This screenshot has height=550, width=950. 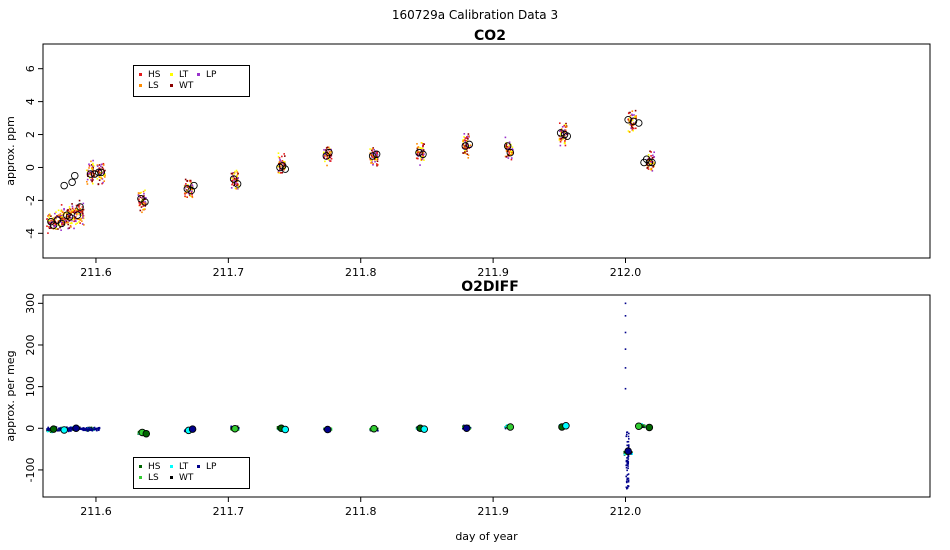 I want to click on legend-item-lp: LP, so click(x=206, y=467).